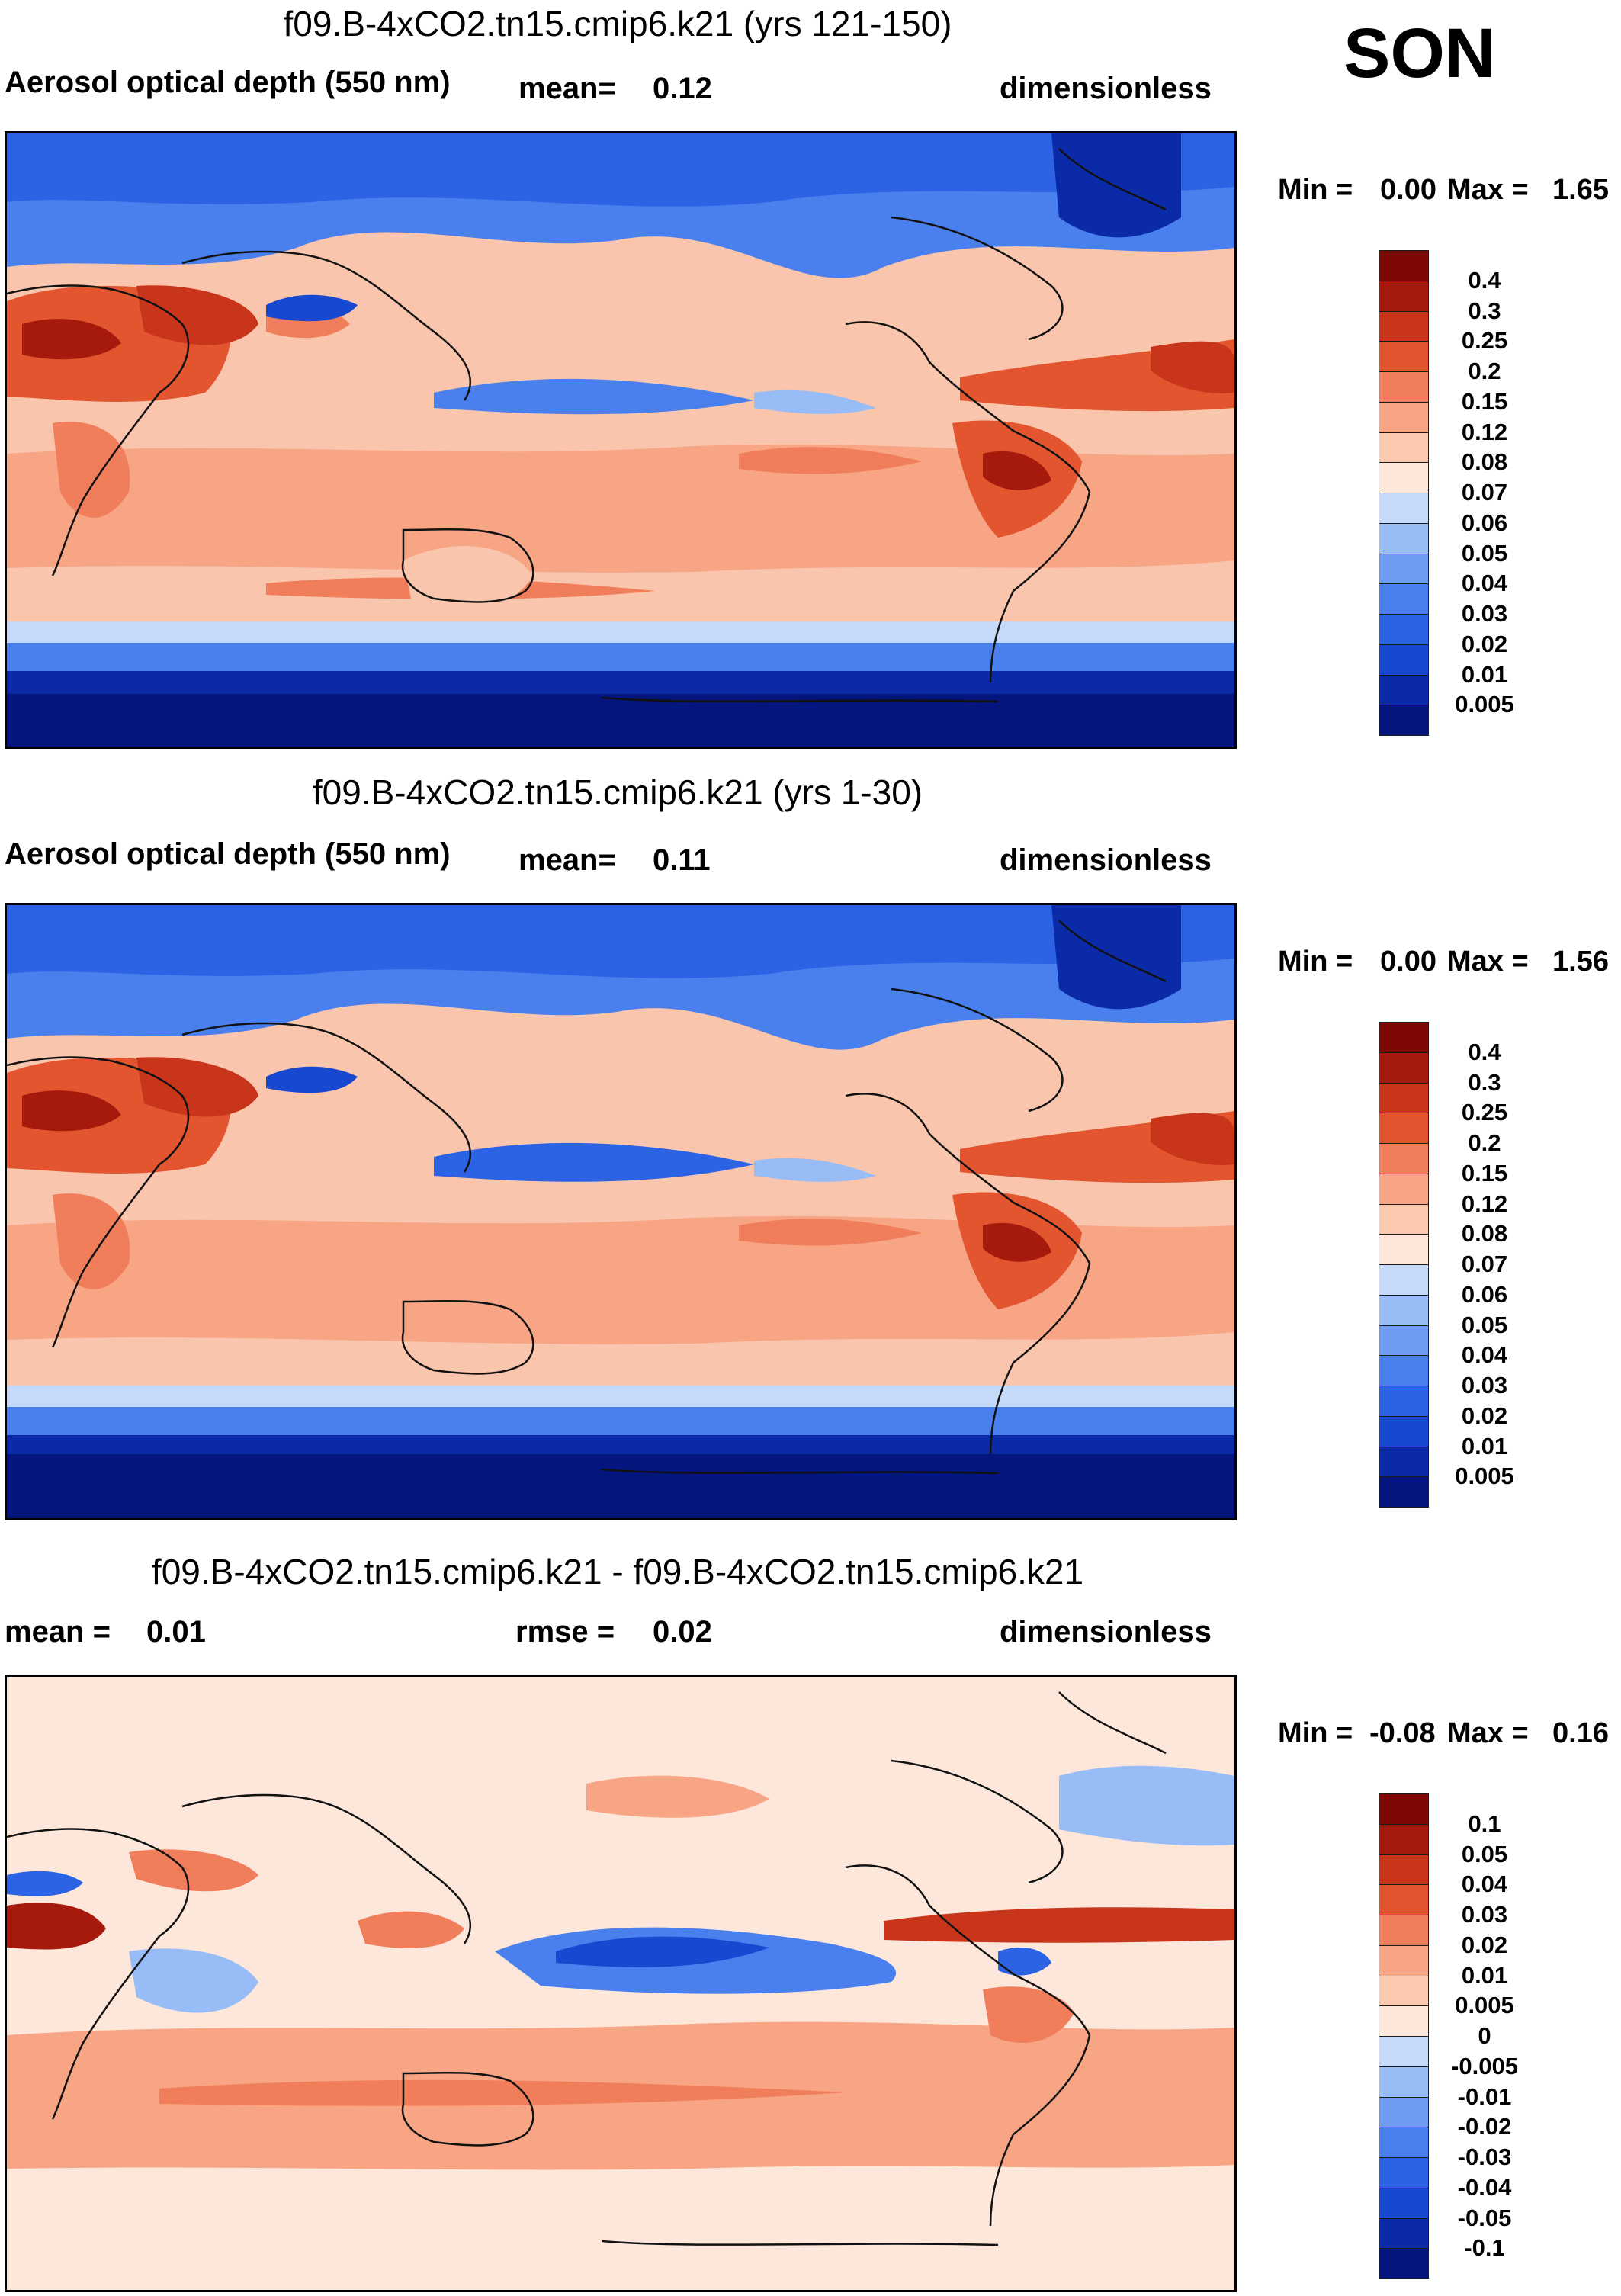 The height and width of the screenshot is (2296, 1621). I want to click on panel2-colorbar, so click(1404, 1265).